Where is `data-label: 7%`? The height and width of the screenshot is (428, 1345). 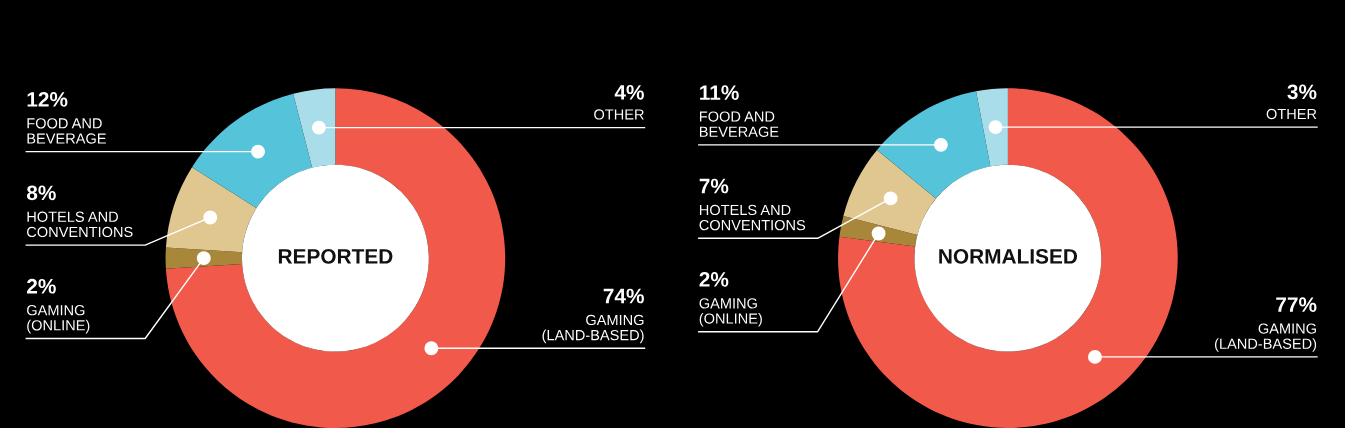
data-label: 7% is located at coordinates (714, 186).